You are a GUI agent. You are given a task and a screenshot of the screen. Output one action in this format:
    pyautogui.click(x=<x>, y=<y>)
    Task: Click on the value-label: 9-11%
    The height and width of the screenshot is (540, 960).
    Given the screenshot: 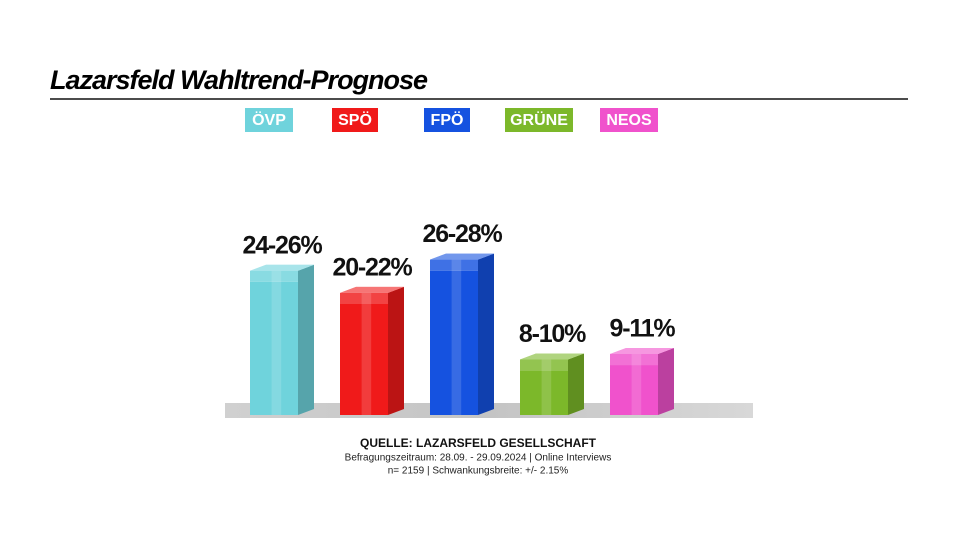 What is the action you would take?
    pyautogui.click(x=643, y=329)
    